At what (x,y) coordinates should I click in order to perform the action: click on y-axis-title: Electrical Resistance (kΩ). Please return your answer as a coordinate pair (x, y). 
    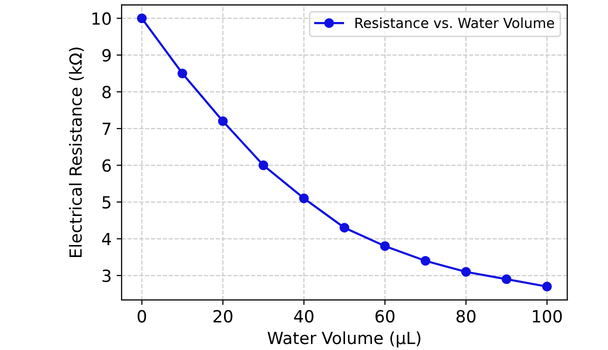
    Looking at the image, I should click on (76, 152).